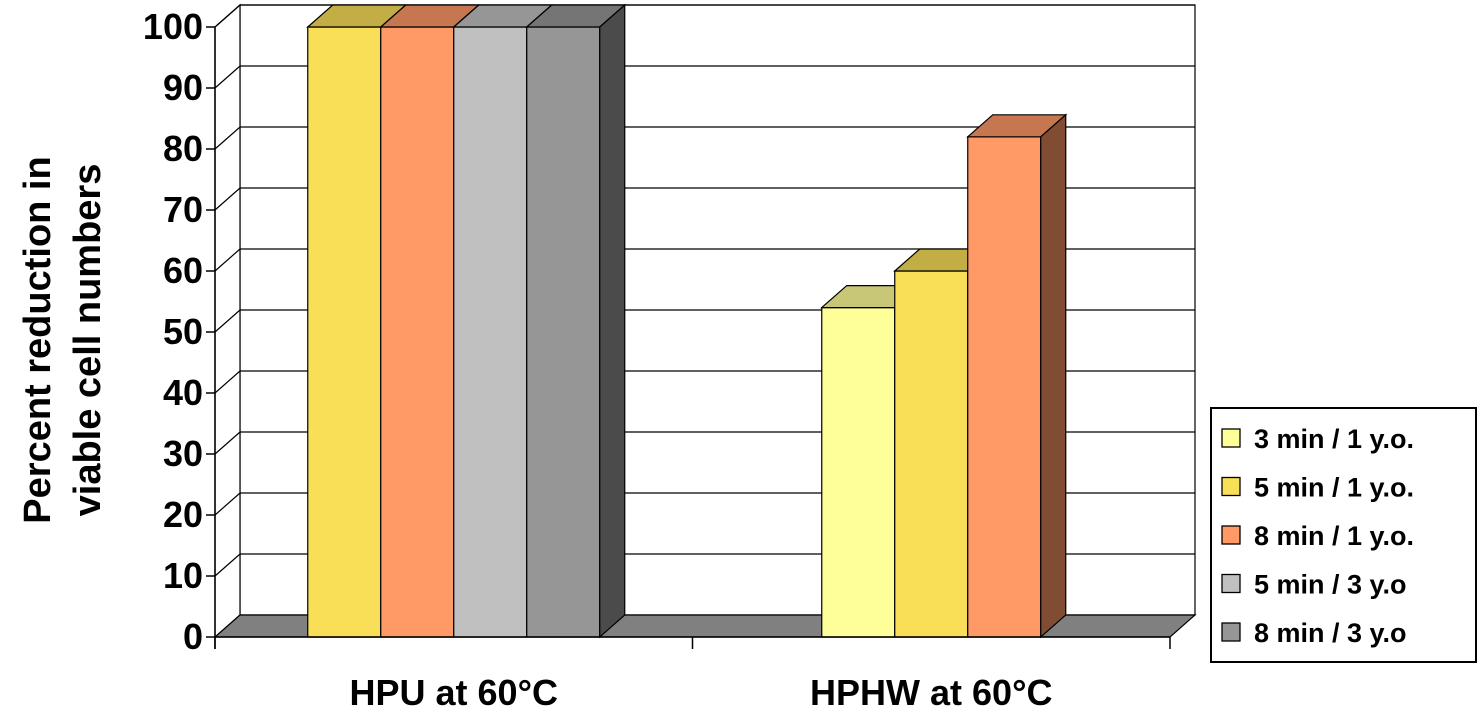  What do you see at coordinates (183, 575) in the screenshot?
I see `y-tick-label: 10` at bounding box center [183, 575].